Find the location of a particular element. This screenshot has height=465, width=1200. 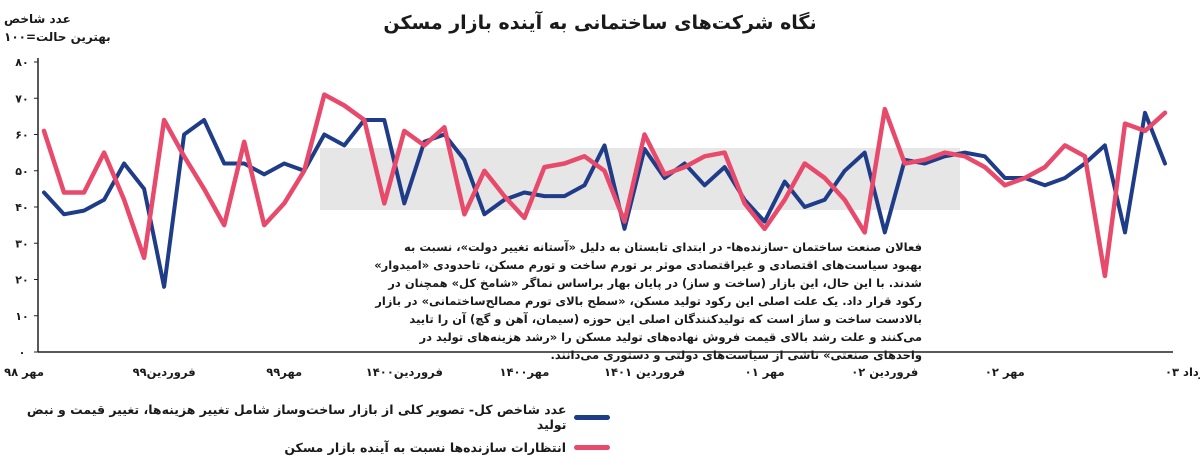

x-tick-label: فروردین ۱۴۰۱ is located at coordinates (644, 372).